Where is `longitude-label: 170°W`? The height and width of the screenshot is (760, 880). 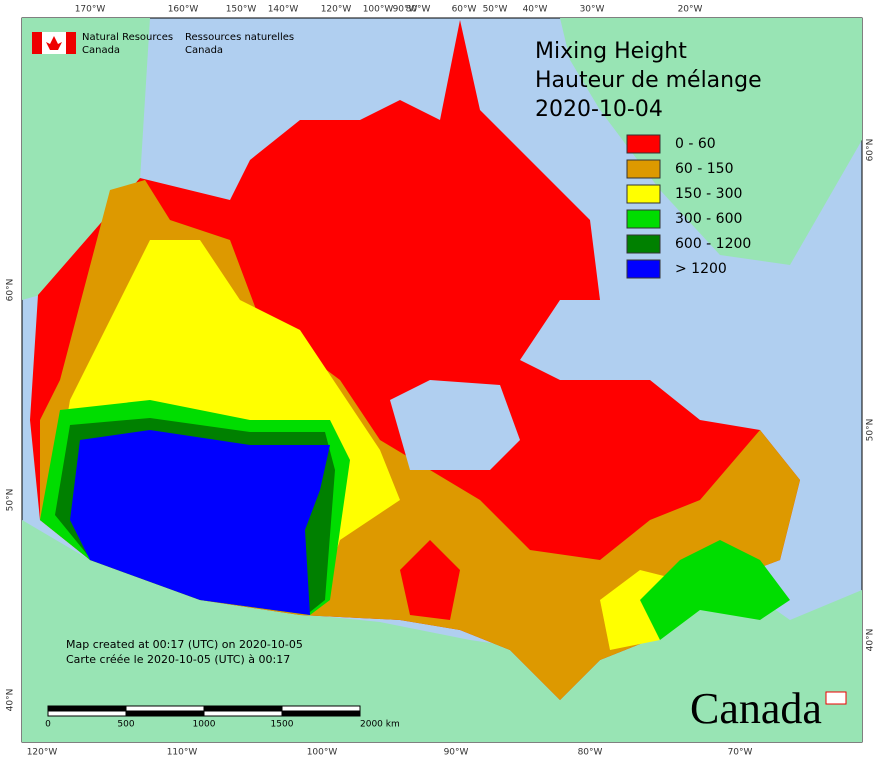
longitude-label: 170°W is located at coordinates (90, 10).